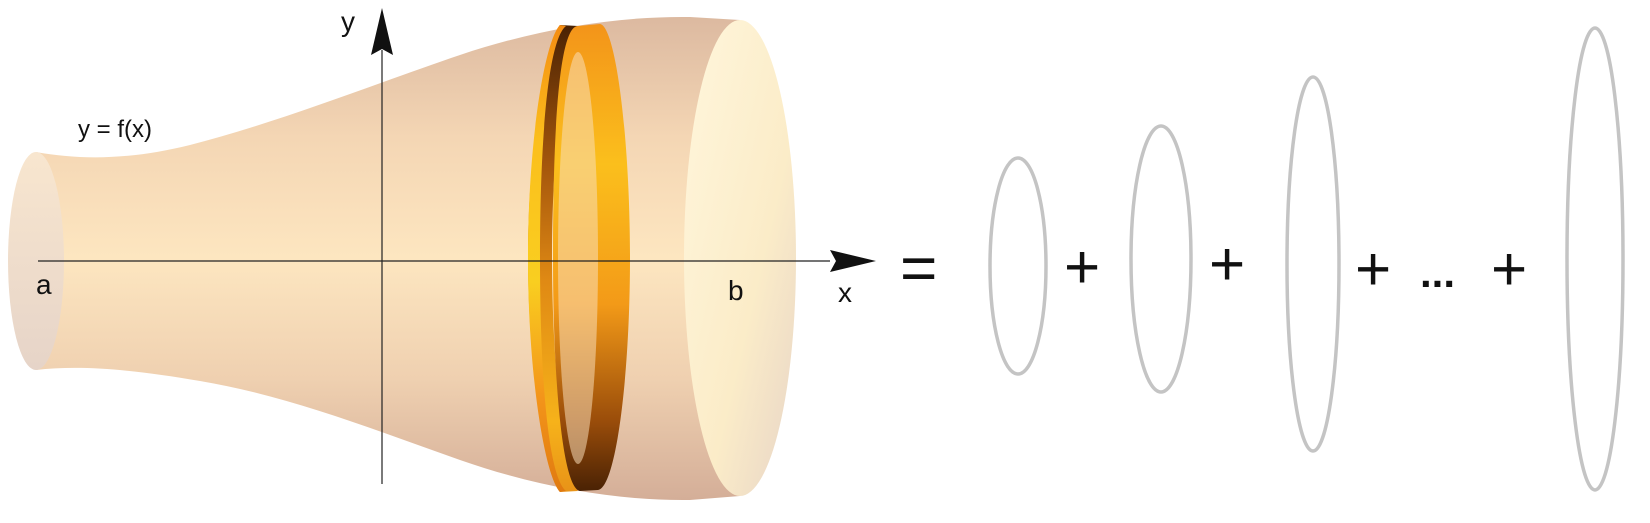 The height and width of the screenshot is (523, 1650). What do you see at coordinates (918, 268) in the screenshot?
I see `equals-sign: =` at bounding box center [918, 268].